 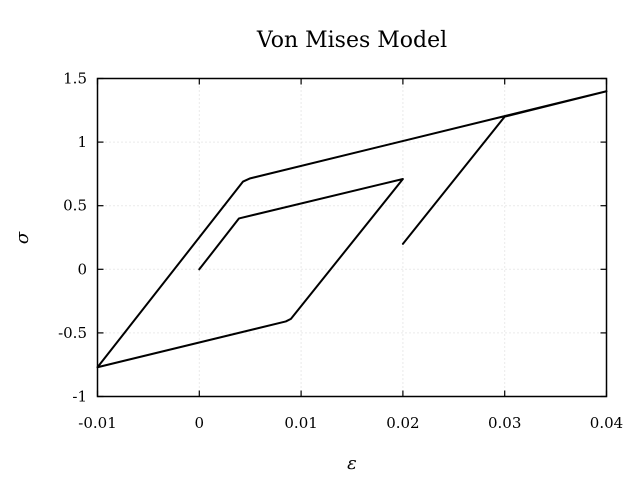 What do you see at coordinates (504, 423) in the screenshot?
I see `x-tick-label: 0.03` at bounding box center [504, 423].